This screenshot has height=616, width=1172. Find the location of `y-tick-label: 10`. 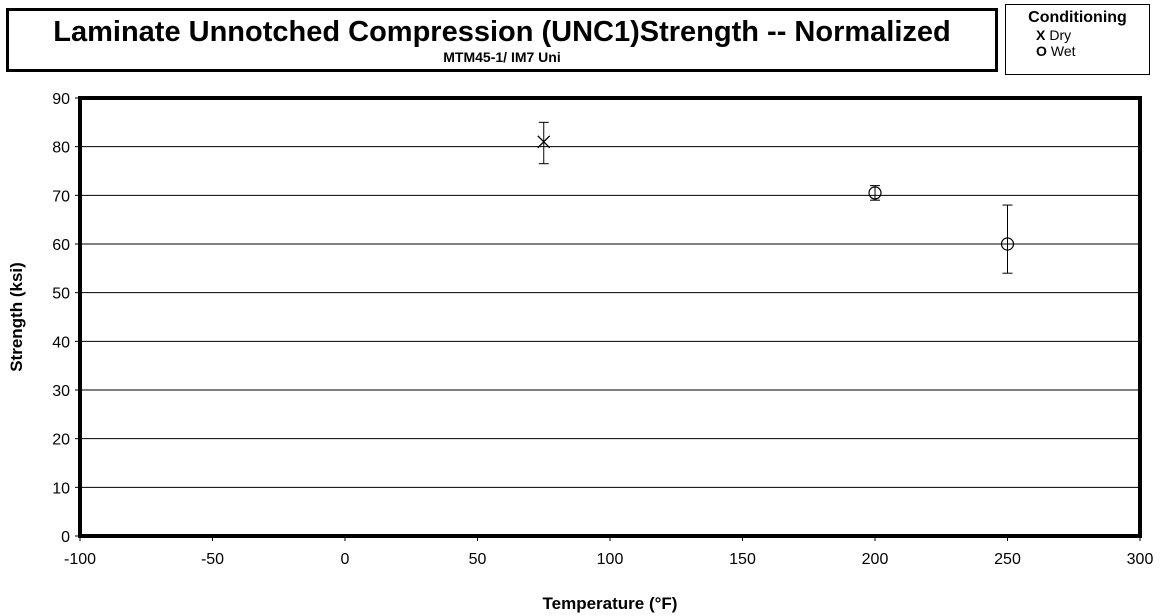

y-tick-label: 10 is located at coordinates (61, 488).